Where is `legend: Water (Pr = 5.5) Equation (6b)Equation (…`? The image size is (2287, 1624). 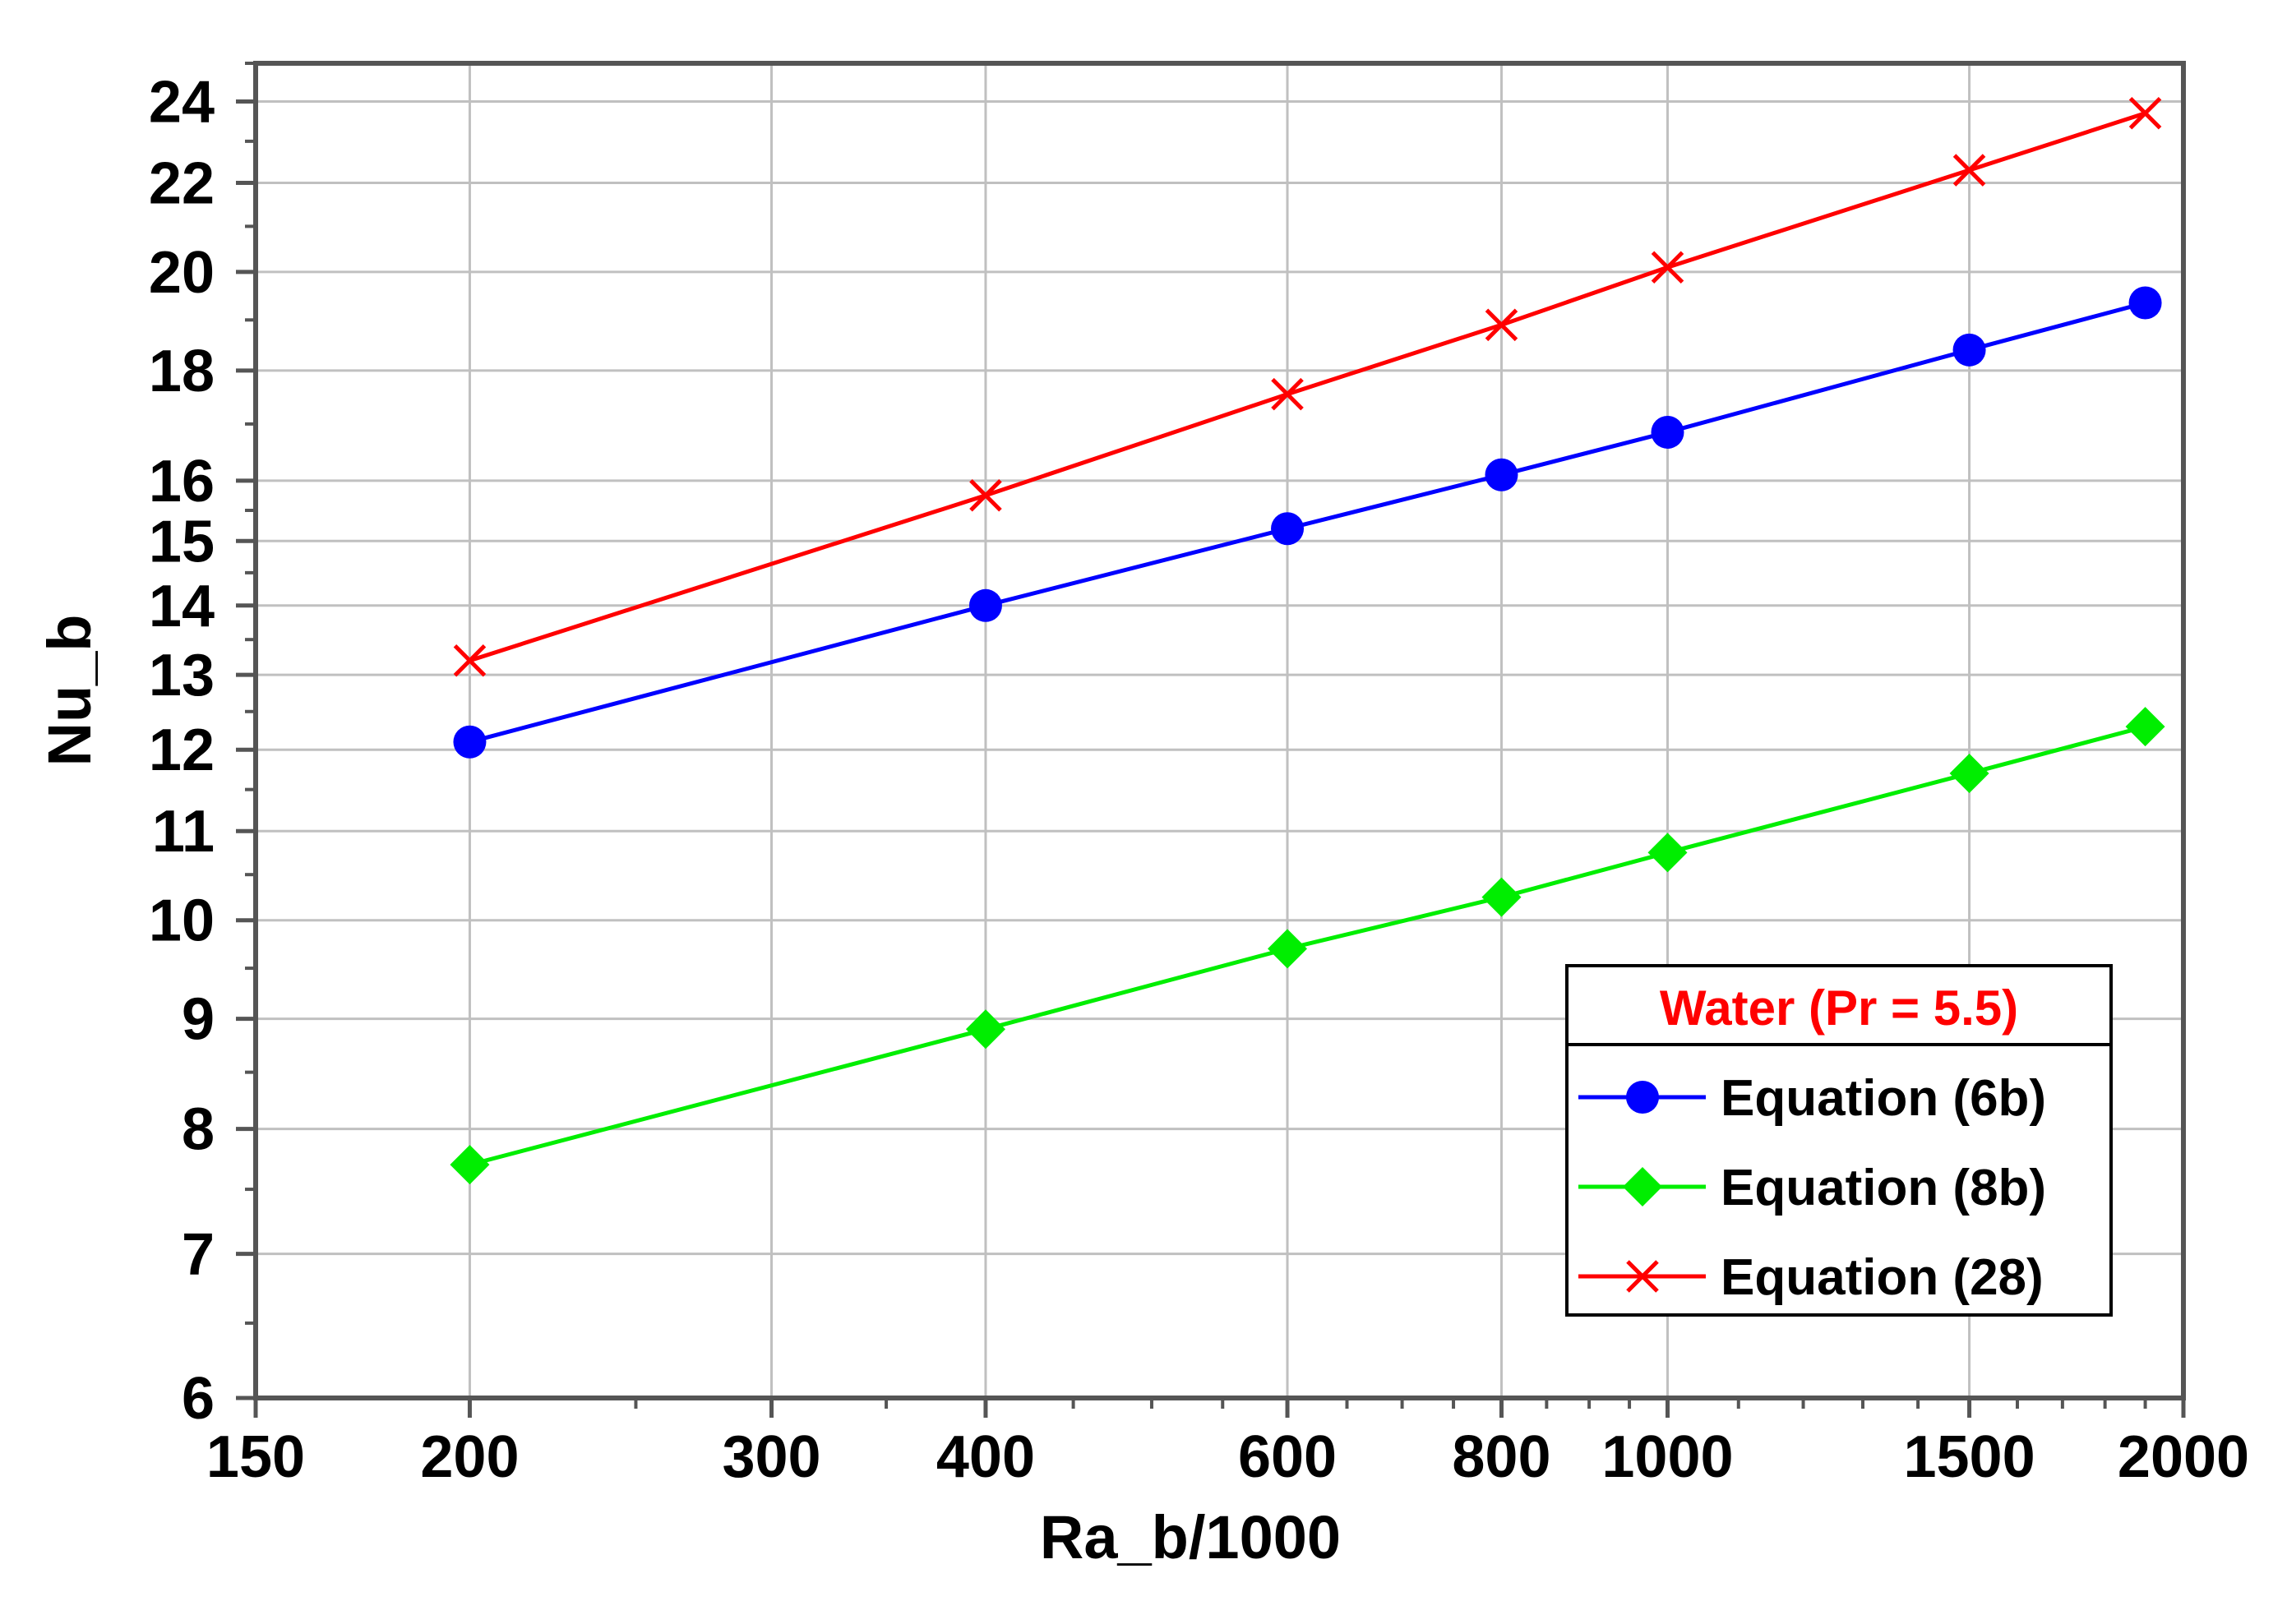
legend: Water (Pr = 5.5) Equation (6b)Equation (… is located at coordinates (1839, 1140).